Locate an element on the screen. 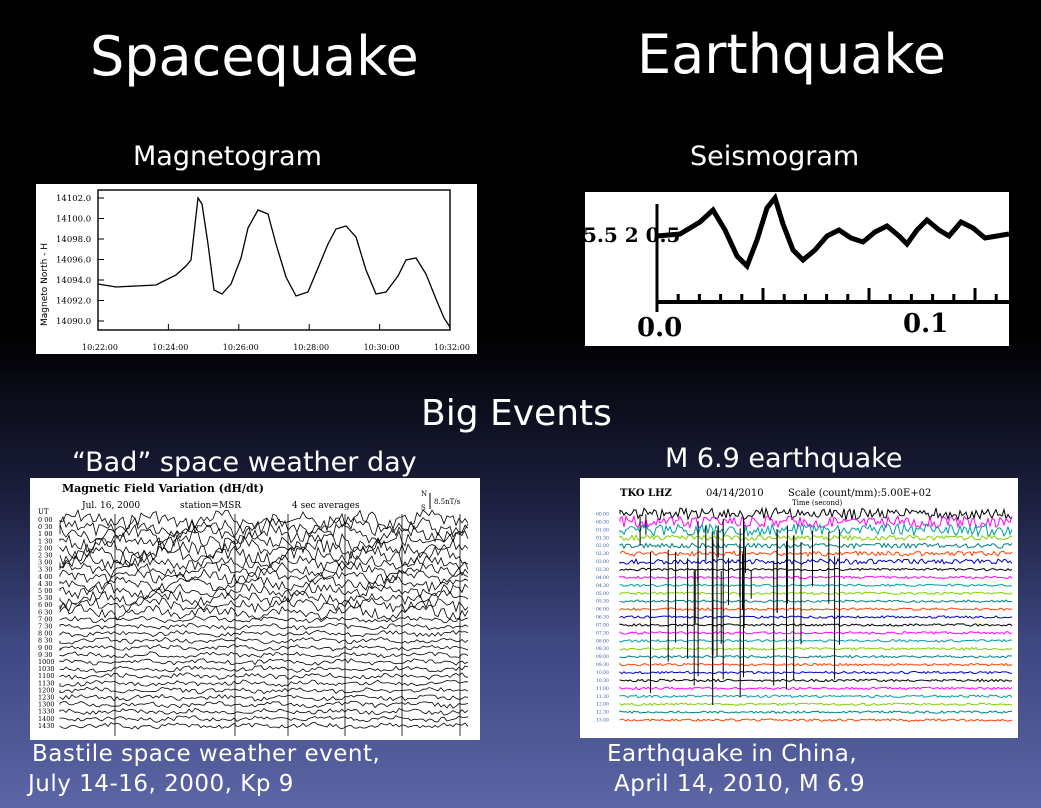  tko-hour-label: 04.30 is located at coordinates (602, 586).